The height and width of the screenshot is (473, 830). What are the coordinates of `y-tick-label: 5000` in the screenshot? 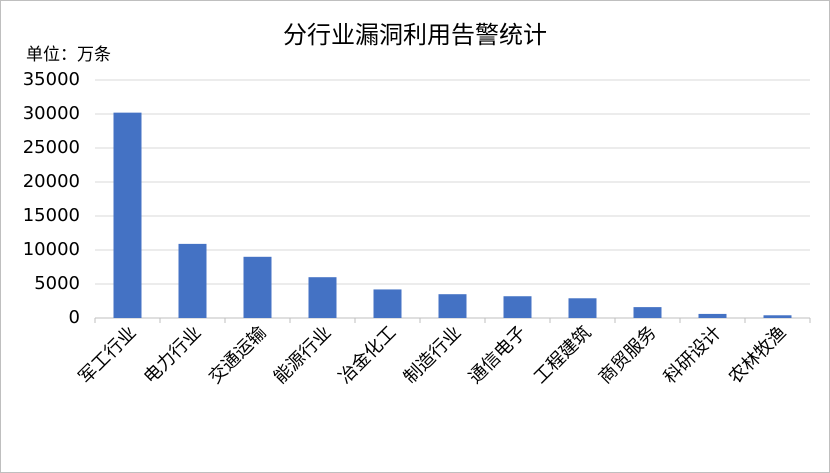 It's located at (57, 283).